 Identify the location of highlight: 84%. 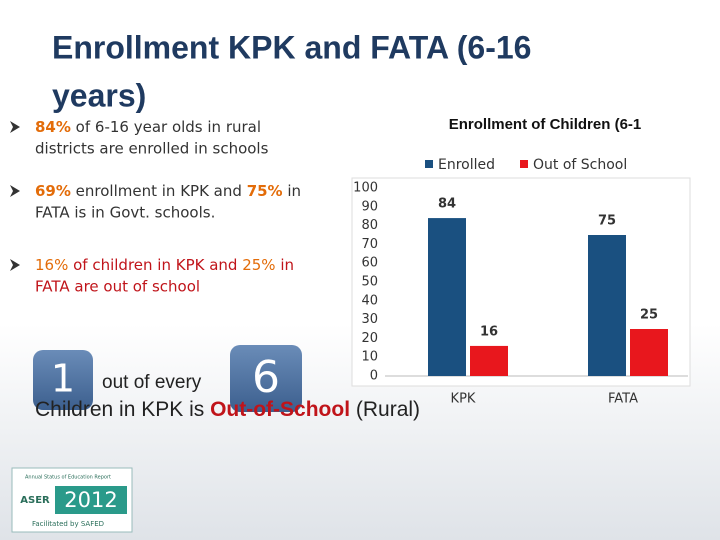
(53, 127).